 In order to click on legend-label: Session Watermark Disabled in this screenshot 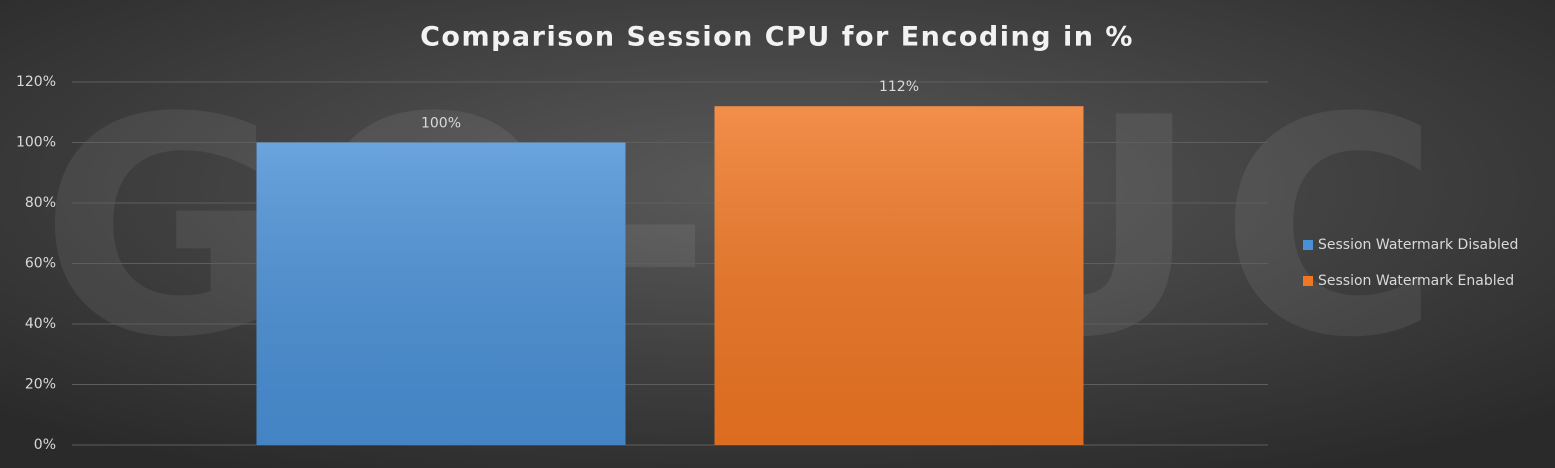, I will do `click(1418, 245)`.